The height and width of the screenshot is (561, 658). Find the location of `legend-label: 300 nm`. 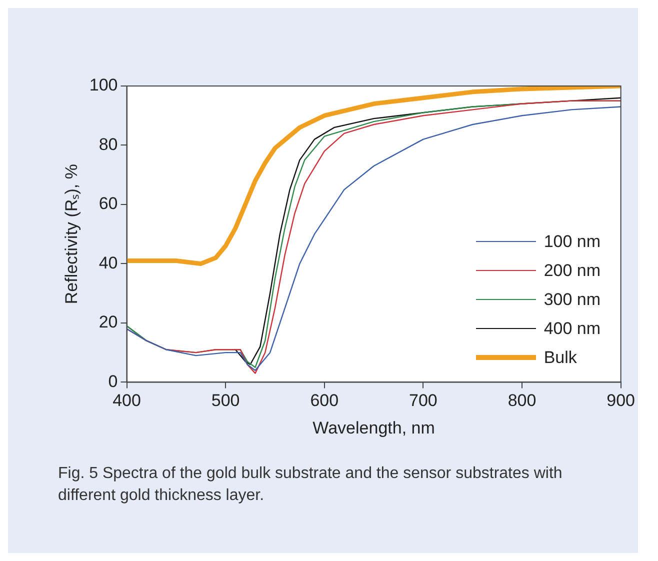

legend-label: 300 nm is located at coordinates (572, 300).